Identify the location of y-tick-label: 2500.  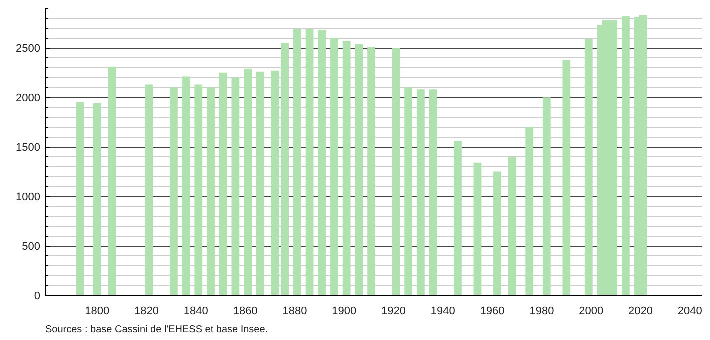
(28, 49).